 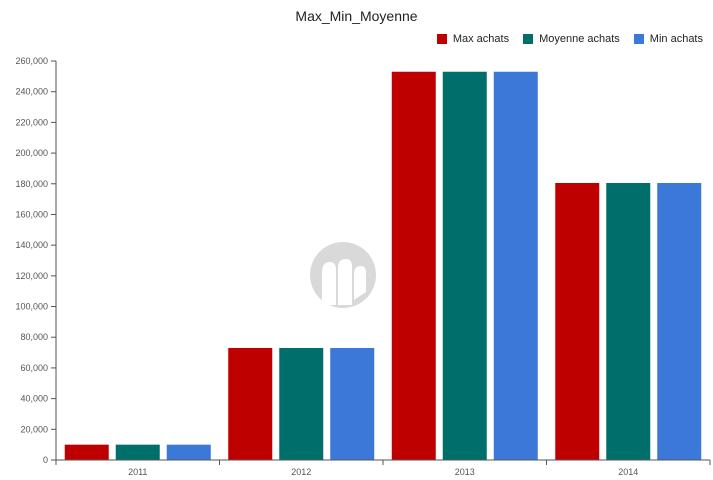 I want to click on y-tick-label: 220,000, so click(x=31, y=122).